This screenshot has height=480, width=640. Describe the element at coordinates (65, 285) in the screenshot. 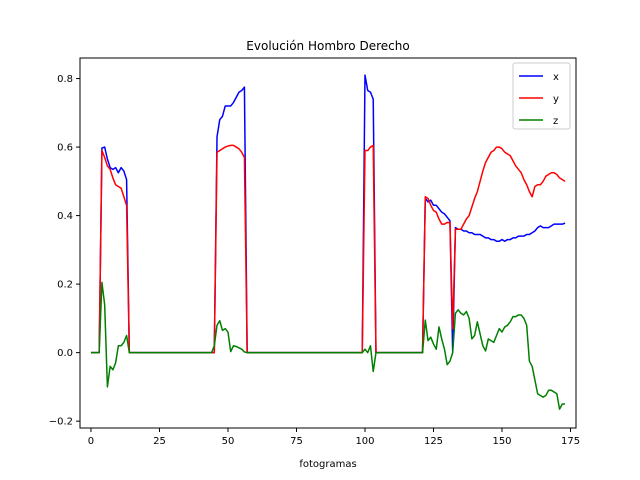

I see `y-tick-label: 0.2` at that location.